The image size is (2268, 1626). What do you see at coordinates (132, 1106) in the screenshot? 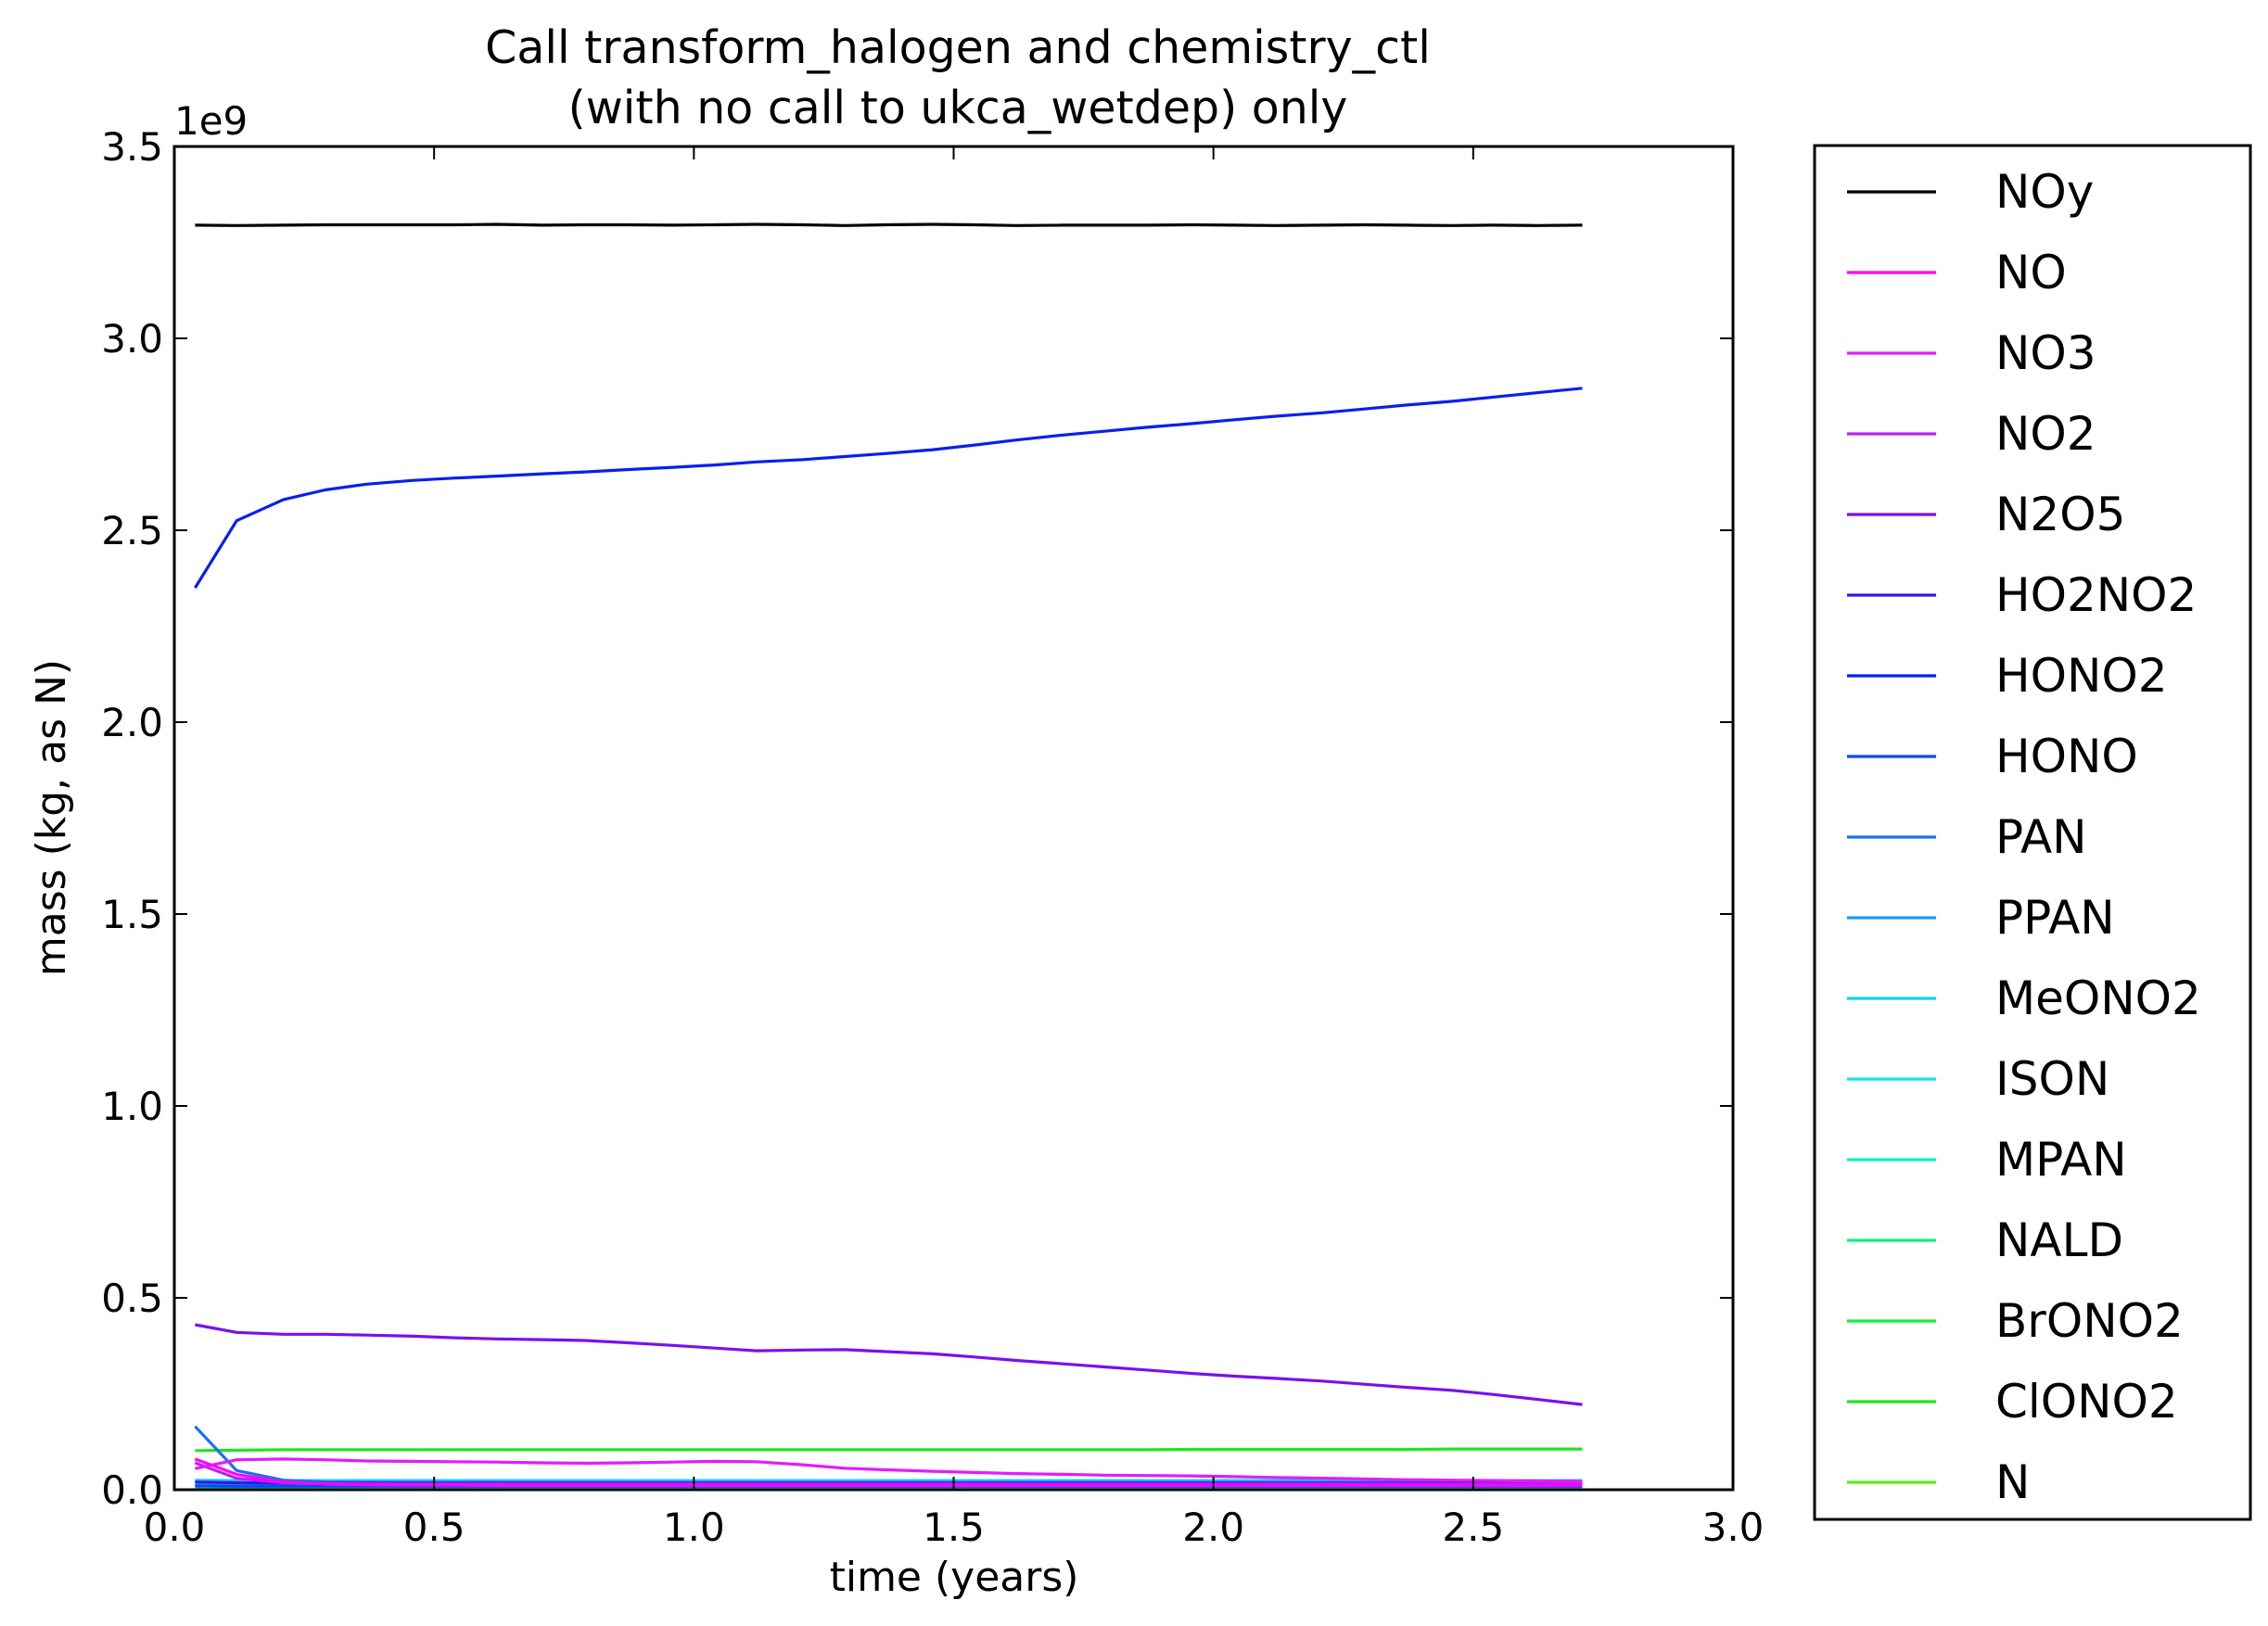
I see `y-tick-label: 1.0` at bounding box center [132, 1106].